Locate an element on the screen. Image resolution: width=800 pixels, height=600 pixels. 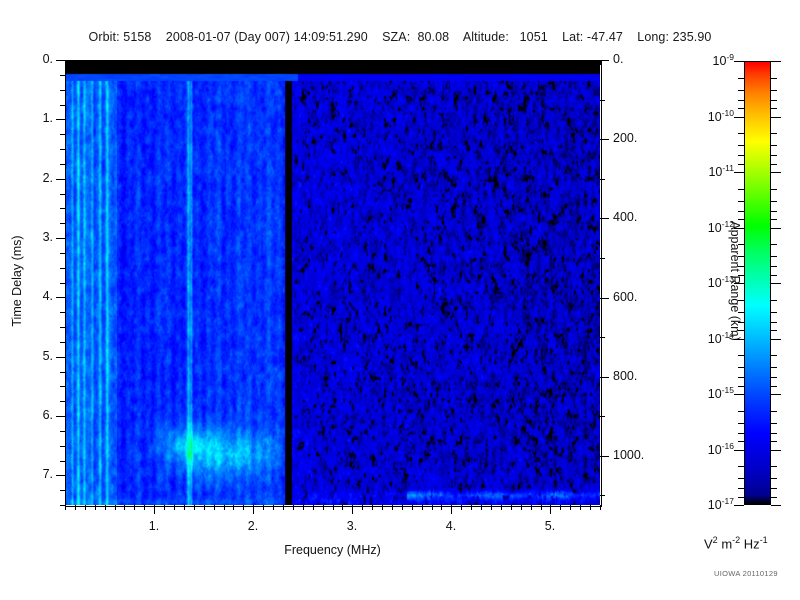
y-tick-label: 0. is located at coordinates (47, 59).